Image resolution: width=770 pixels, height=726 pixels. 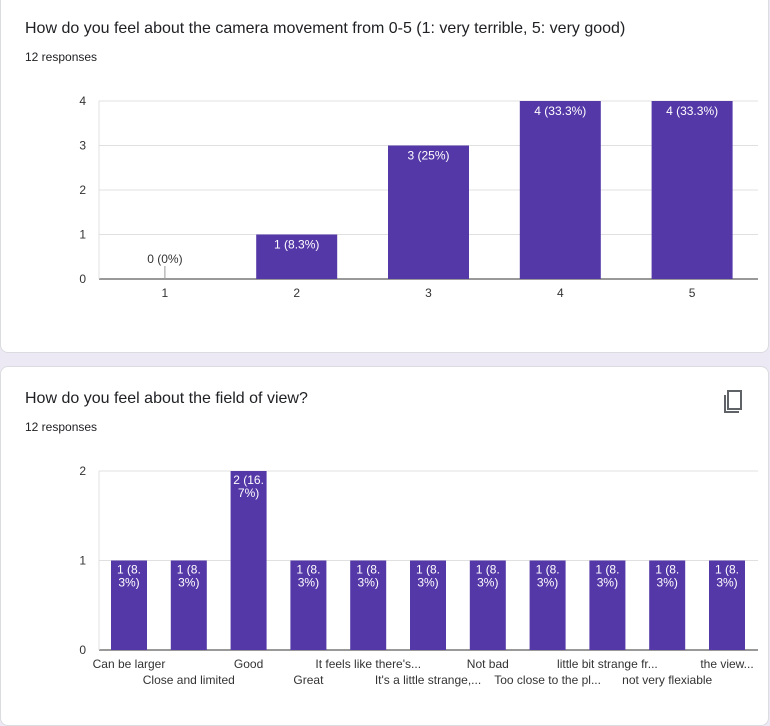 I want to click on question-title: How do you feel about the field of view?, so click(x=166, y=398).